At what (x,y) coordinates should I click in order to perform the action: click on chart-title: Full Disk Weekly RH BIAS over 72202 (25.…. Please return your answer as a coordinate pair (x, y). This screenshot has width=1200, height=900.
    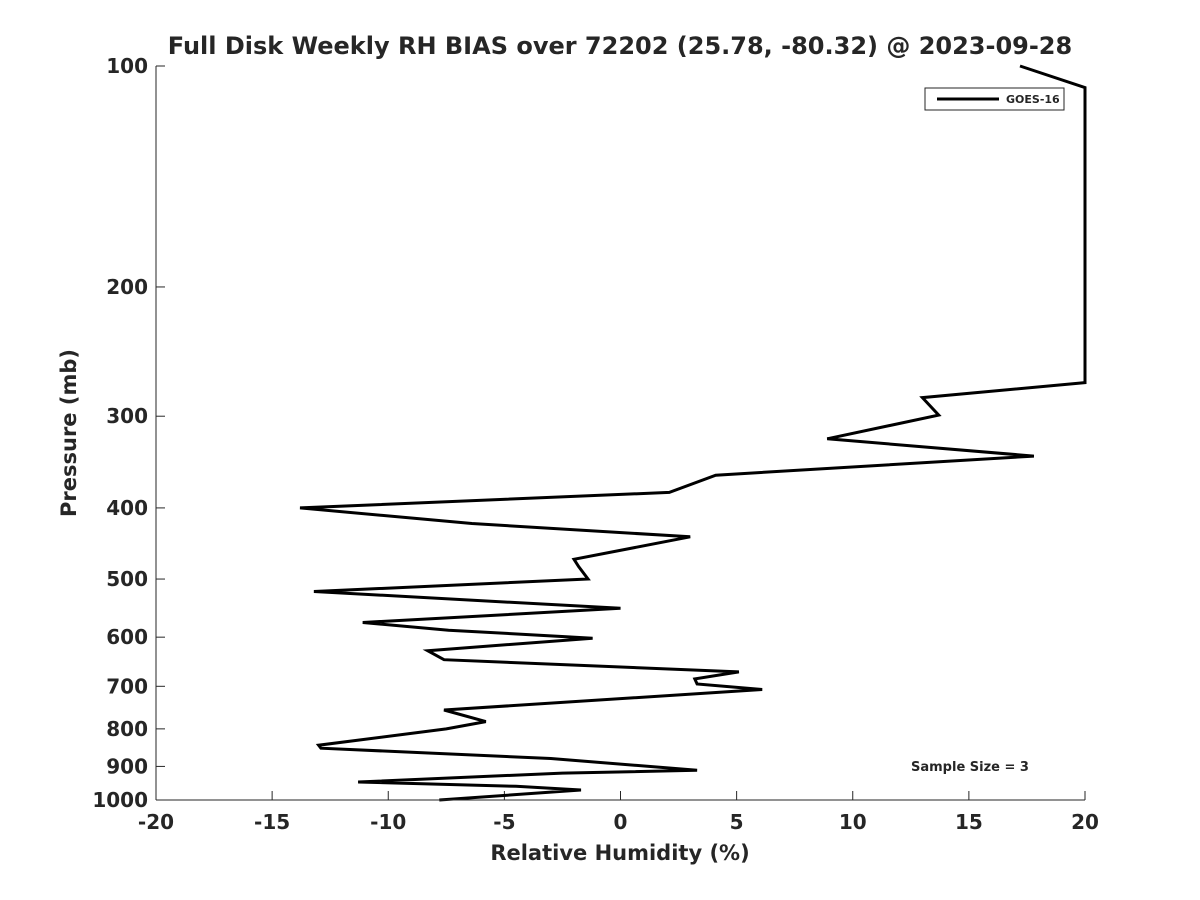
    Looking at the image, I should click on (620, 46).